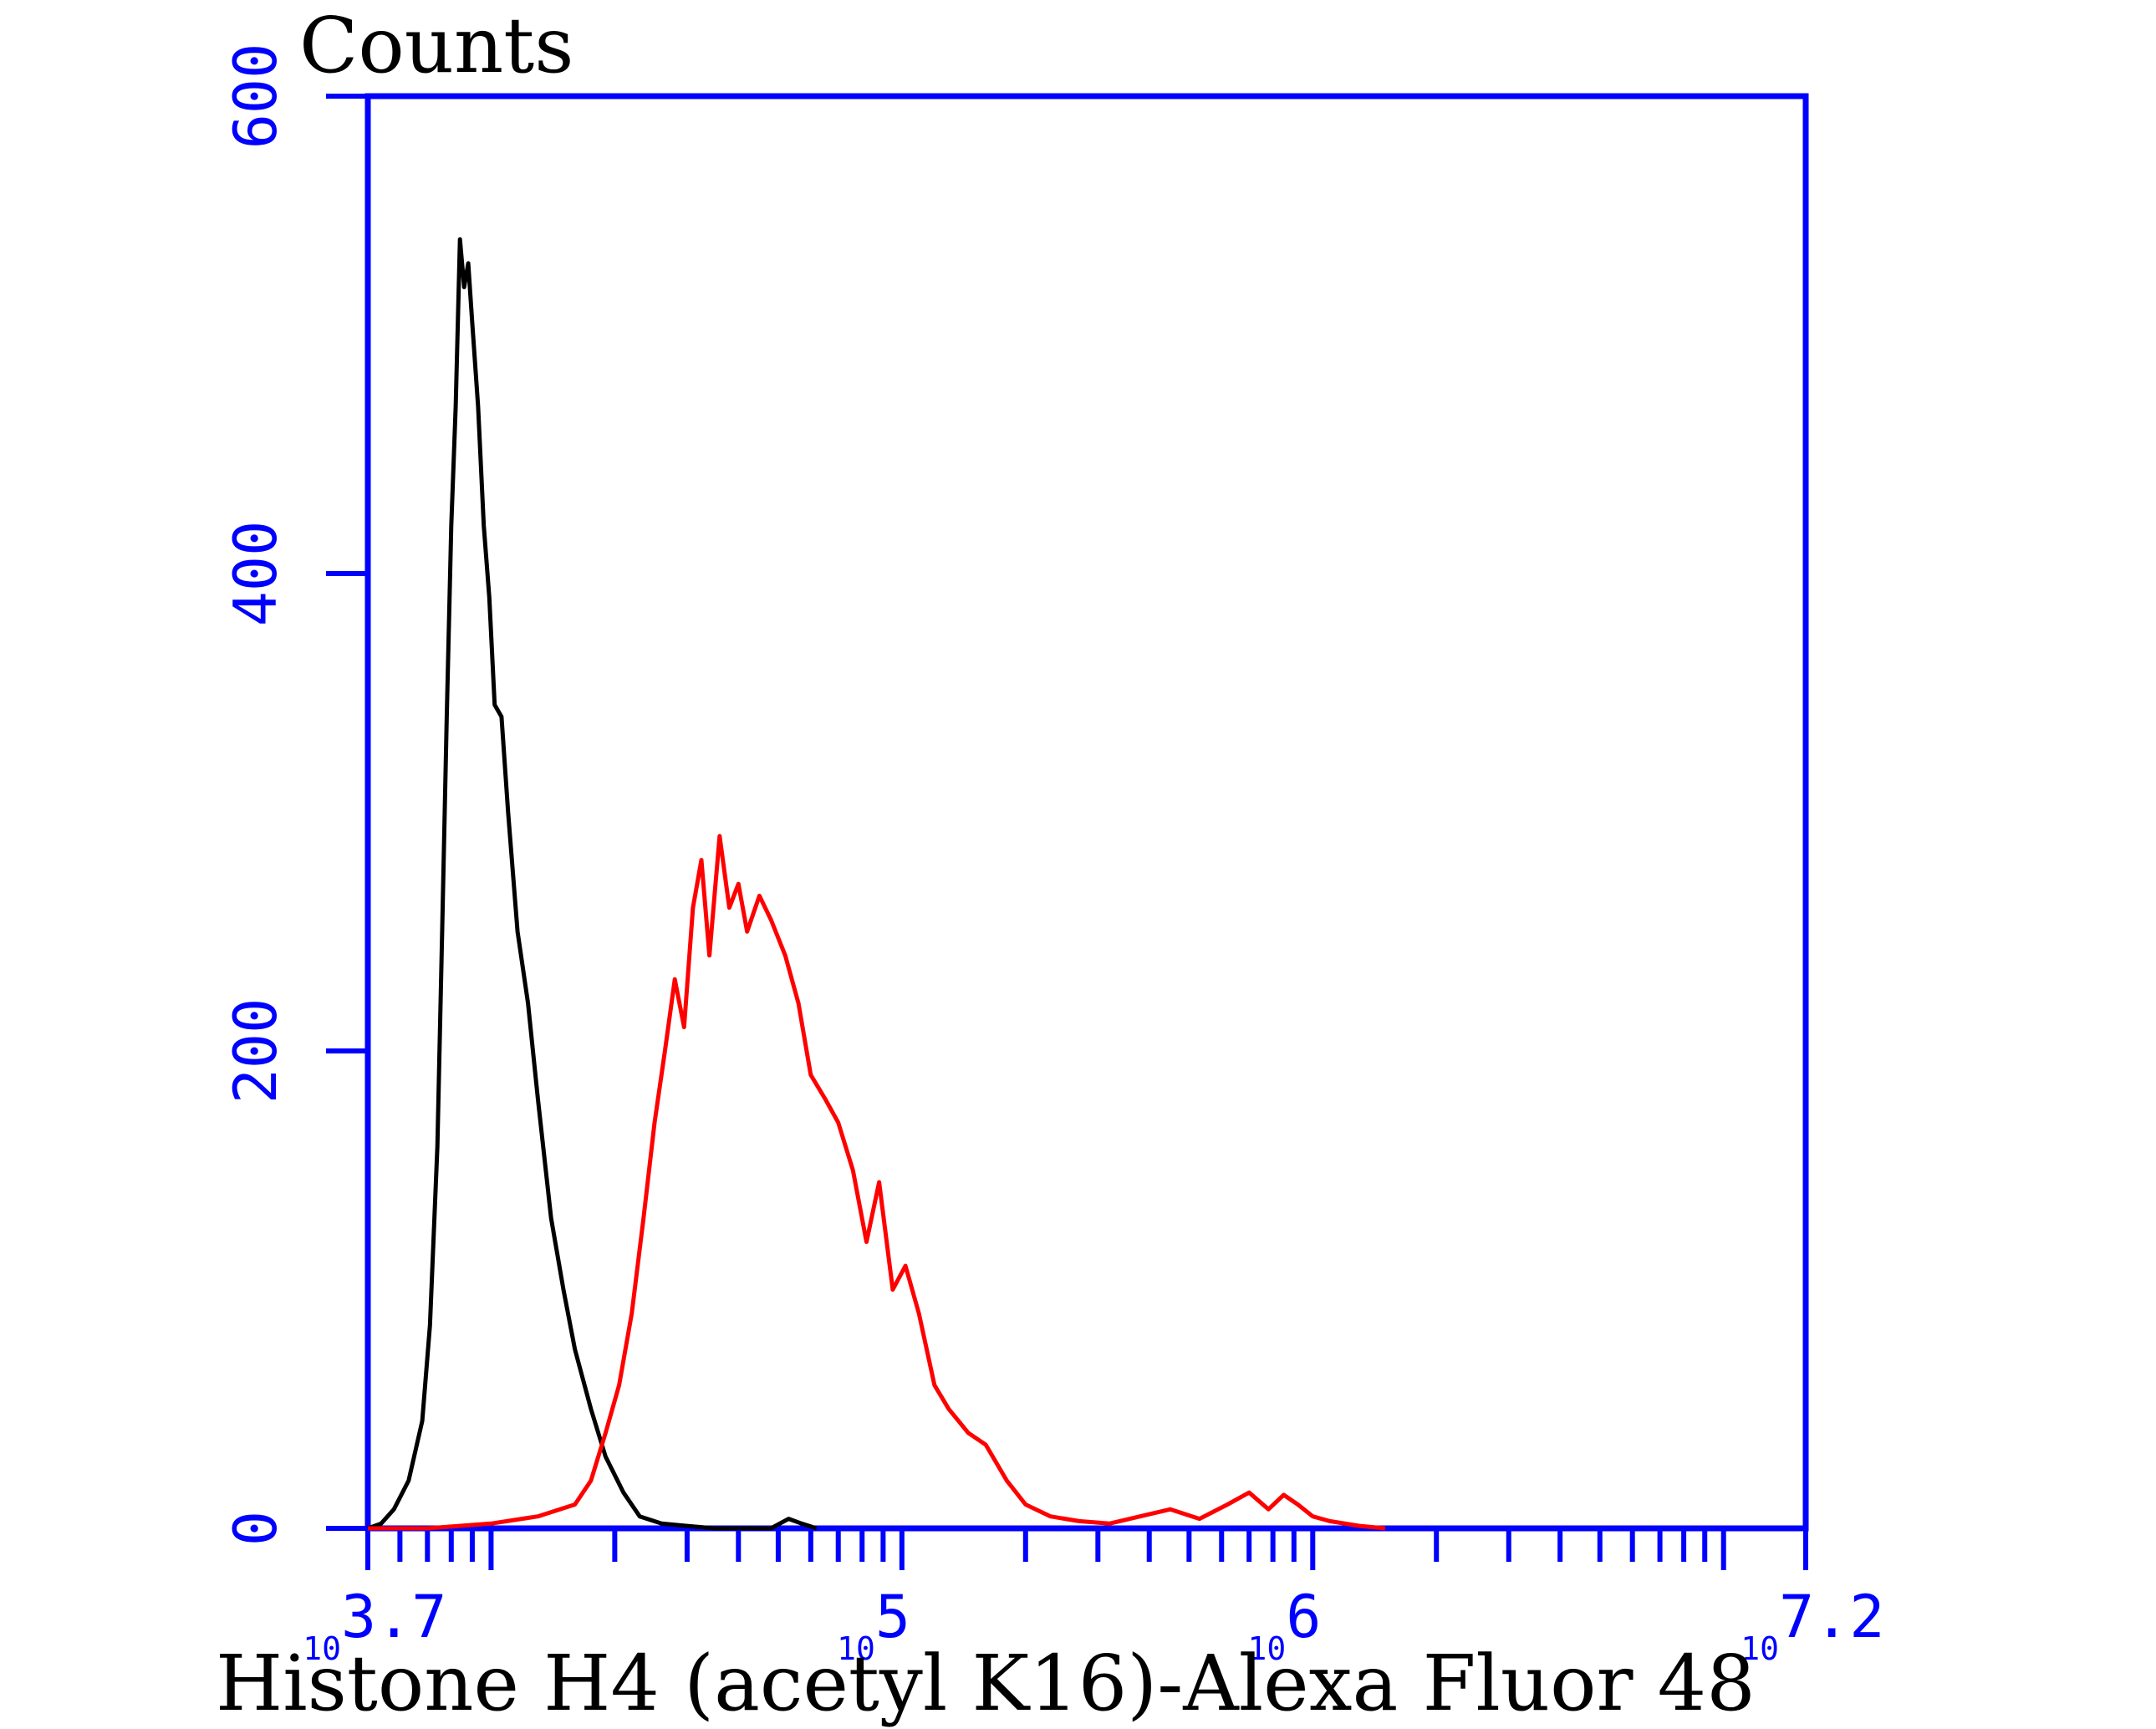 This screenshot has height=1729, width=2156. Describe the element at coordinates (1304, 1617) in the screenshot. I see `x-tick-label-exponent: 6` at that location.